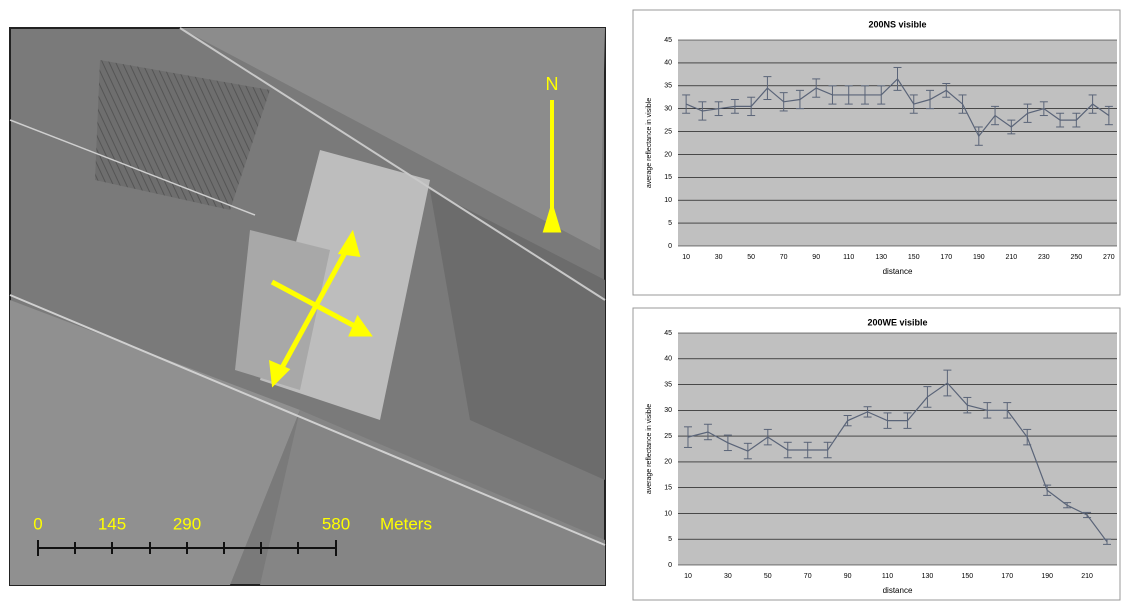 The height and width of the screenshot is (609, 1121). What do you see at coordinates (336, 523) in the screenshot?
I see `scale-label: 580` at bounding box center [336, 523].